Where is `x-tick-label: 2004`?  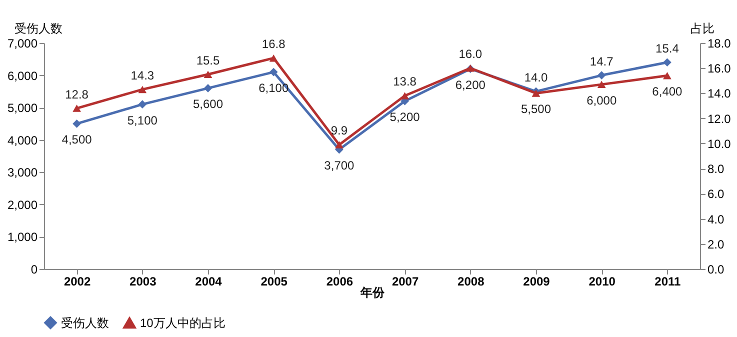
x-tick-label: 2004 is located at coordinates (208, 281).